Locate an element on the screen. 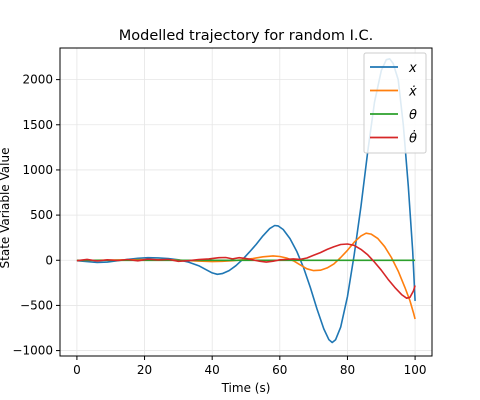 Image resolution: width=480 pixels, height=400 pixels. y-axis-label: State Variable Value is located at coordinates (6, 208).